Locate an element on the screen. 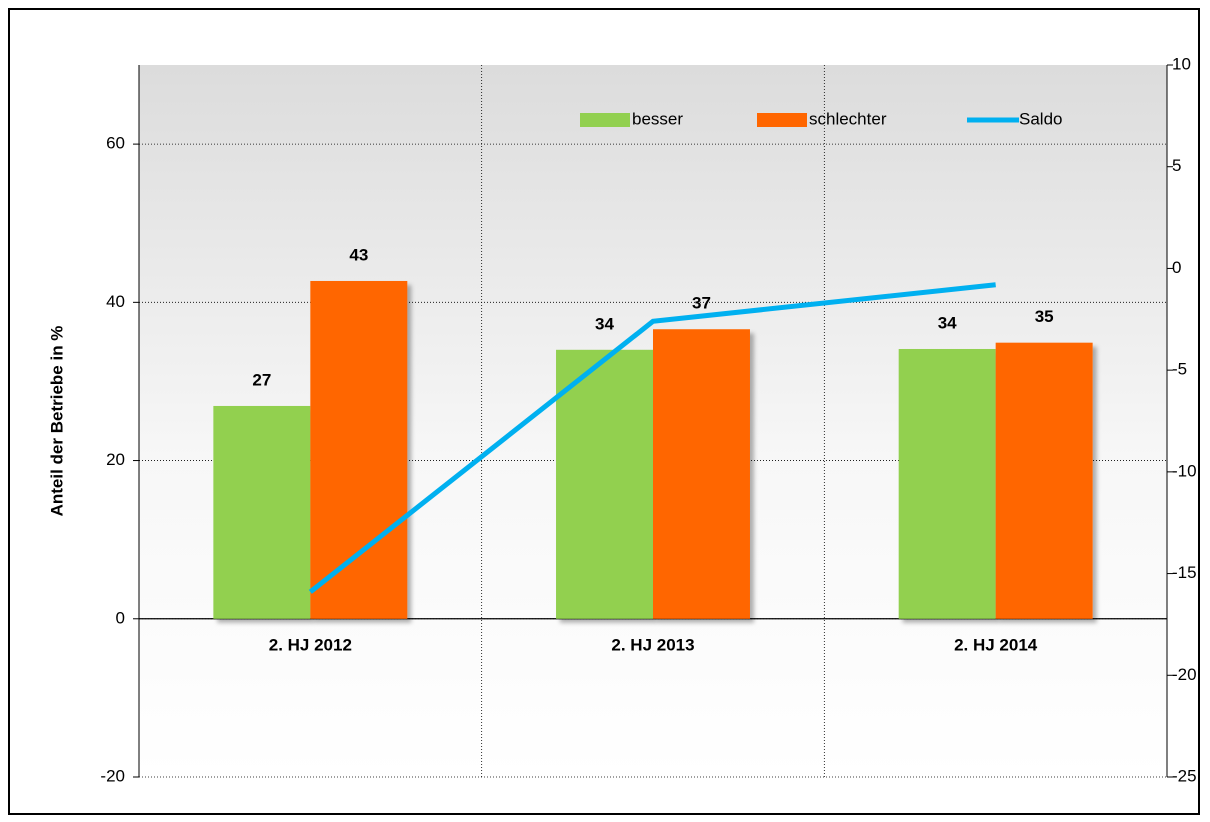  legend-label: schlechter is located at coordinates (848, 118).